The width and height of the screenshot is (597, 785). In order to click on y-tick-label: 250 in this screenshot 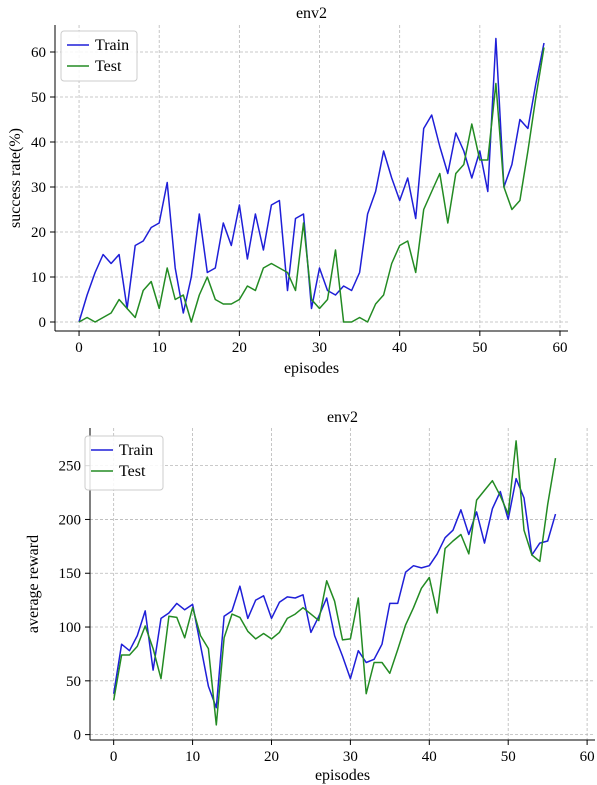, I will do `click(70, 467)`.